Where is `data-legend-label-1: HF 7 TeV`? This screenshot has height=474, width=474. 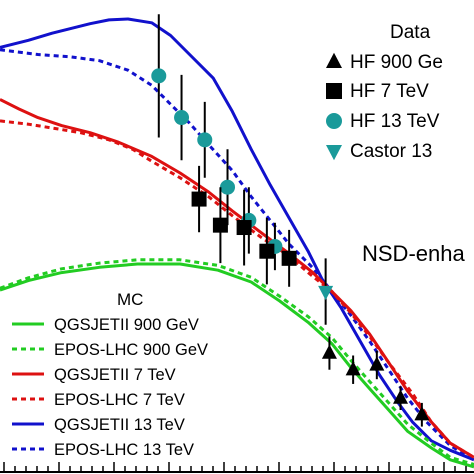 data-legend-label-1: HF 7 TeV is located at coordinates (389, 91).